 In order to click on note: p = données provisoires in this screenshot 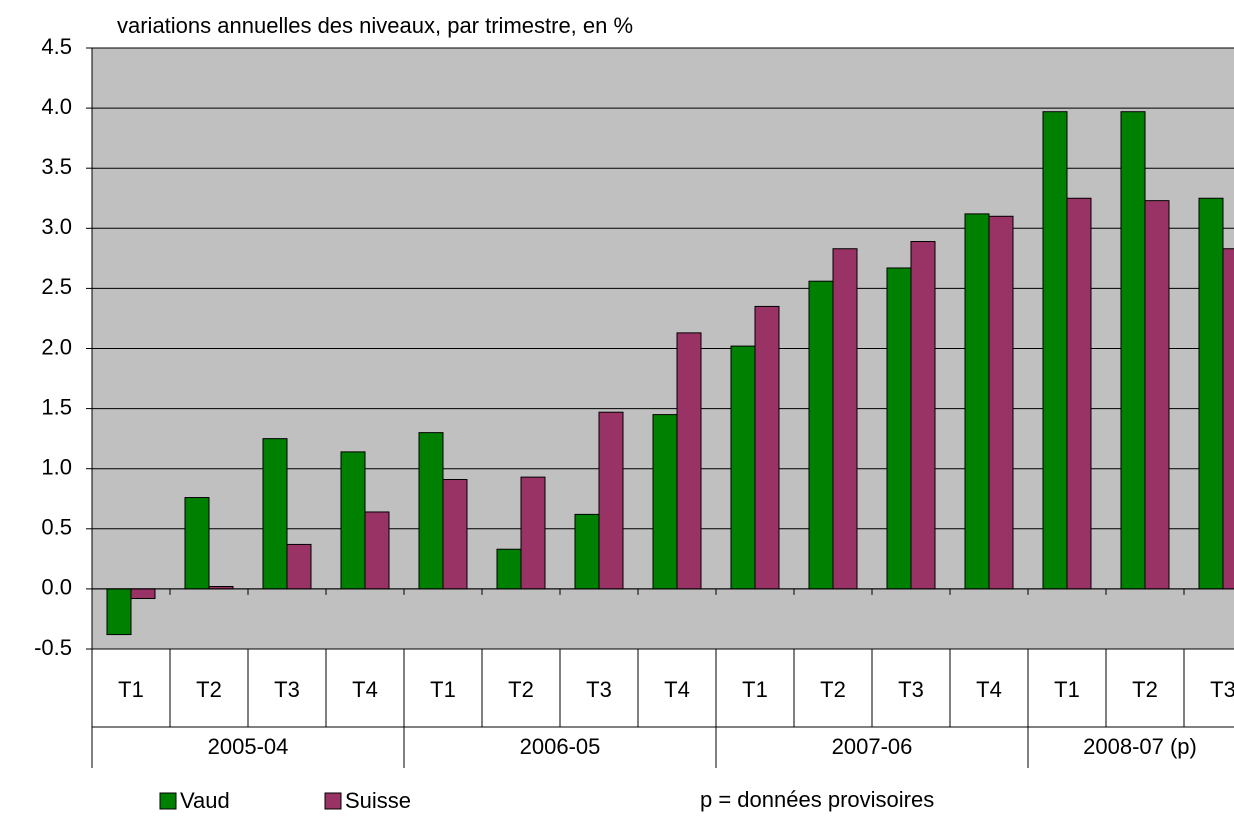, I will do `click(817, 799)`.